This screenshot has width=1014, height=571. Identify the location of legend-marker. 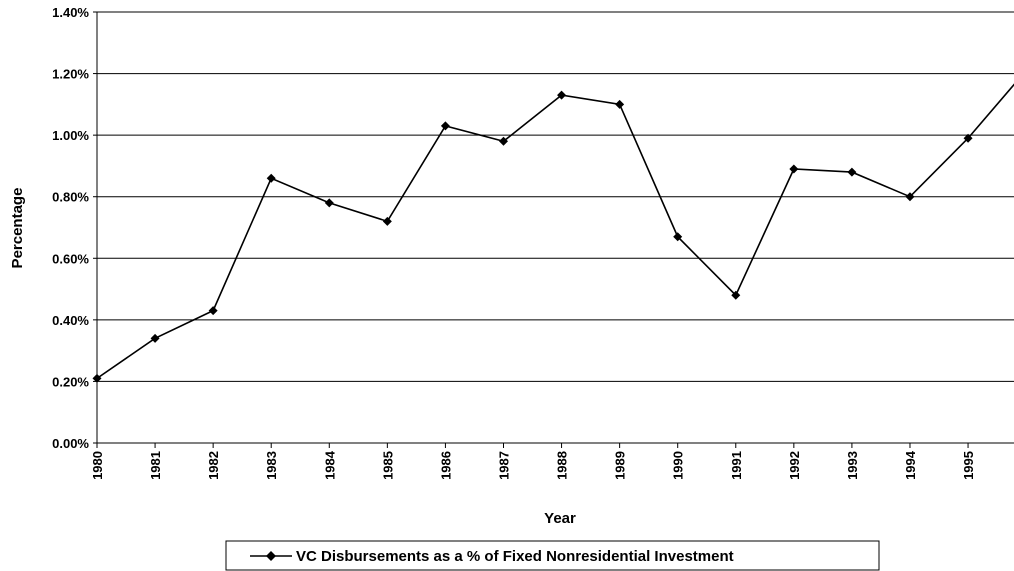
(271, 556).